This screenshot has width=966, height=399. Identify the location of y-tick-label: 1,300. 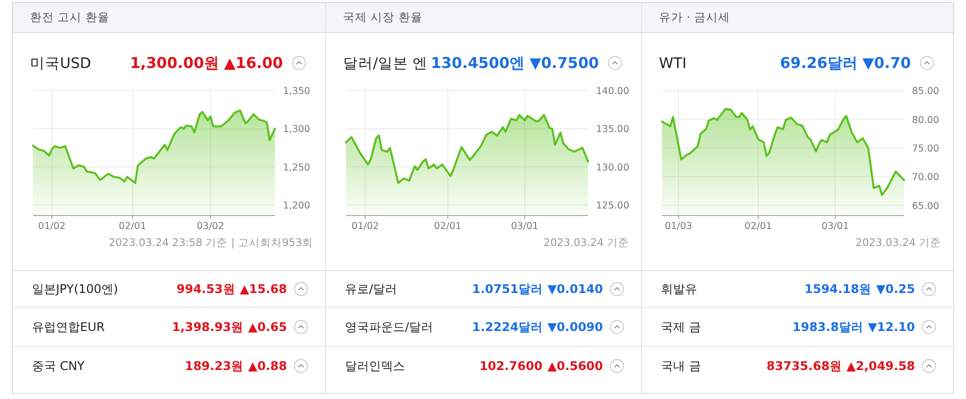
(296, 130).